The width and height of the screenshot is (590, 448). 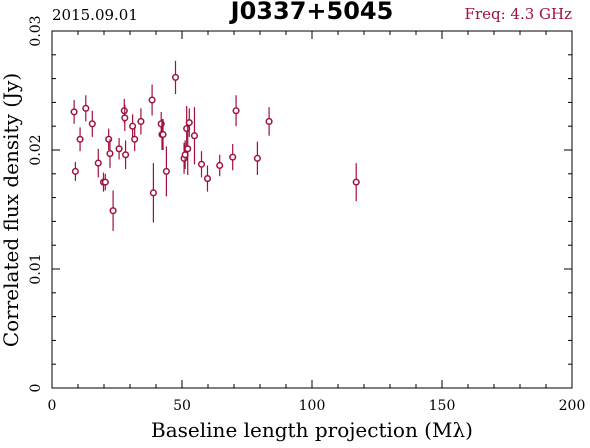 What do you see at coordinates (36, 388) in the screenshot?
I see `y-tick-label: 0` at bounding box center [36, 388].